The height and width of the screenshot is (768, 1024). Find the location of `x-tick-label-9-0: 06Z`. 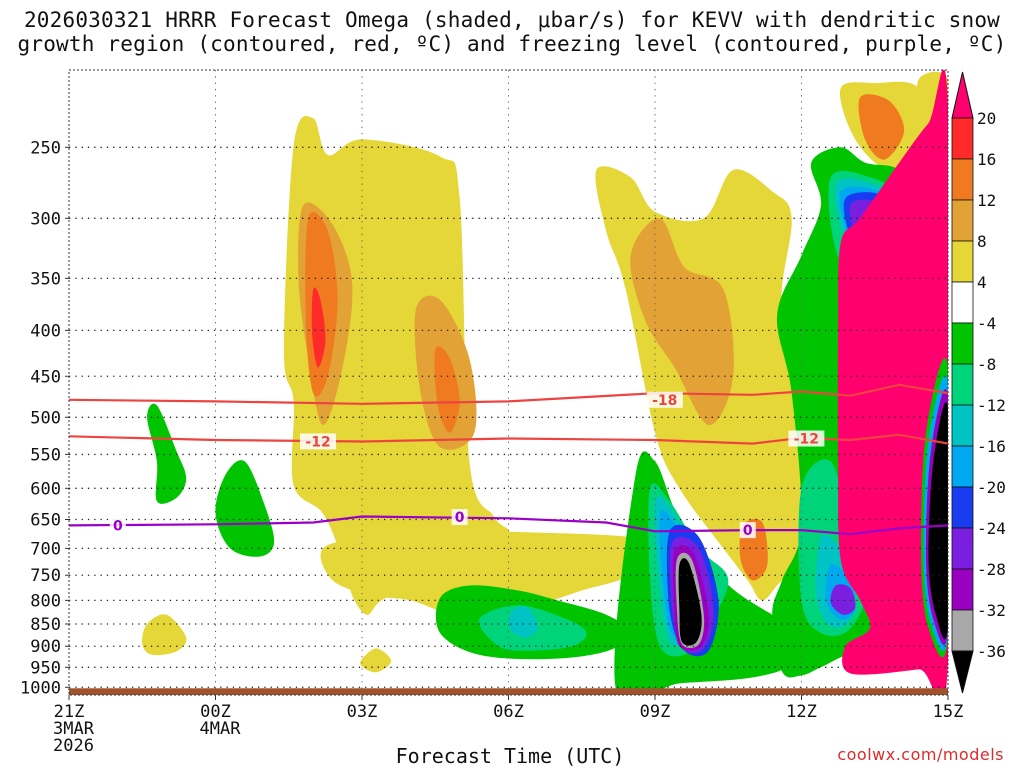

x-tick-label-9-0: 06Z is located at coordinates (508, 712).